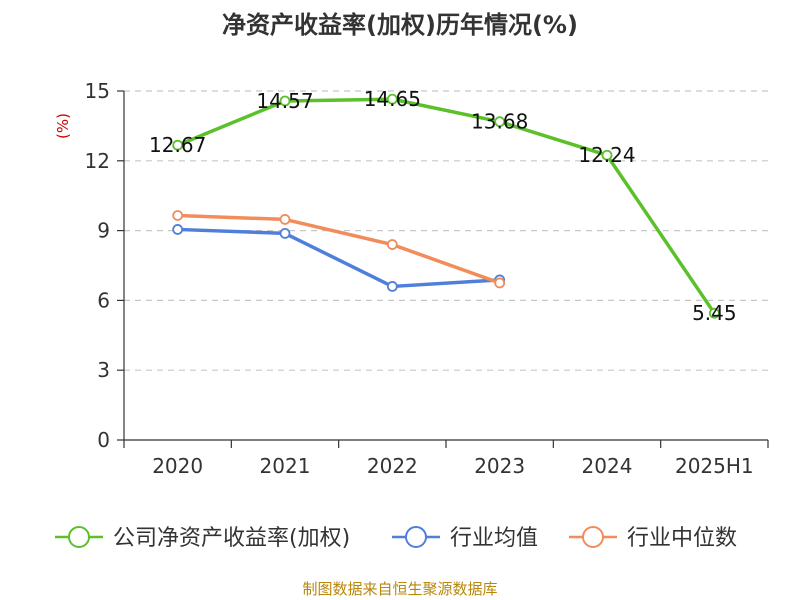 The image size is (800, 600). What do you see at coordinates (103, 231) in the screenshot?
I see `y-tick-label: 9` at bounding box center [103, 231].